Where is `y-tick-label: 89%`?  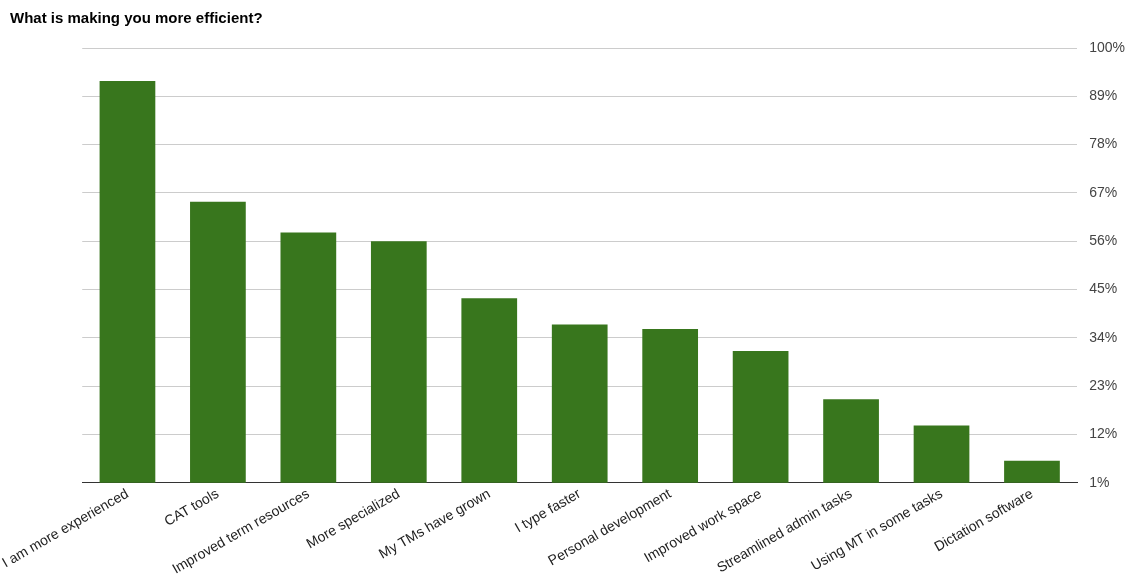
y-tick-label: 89% is located at coordinates (1103, 95).